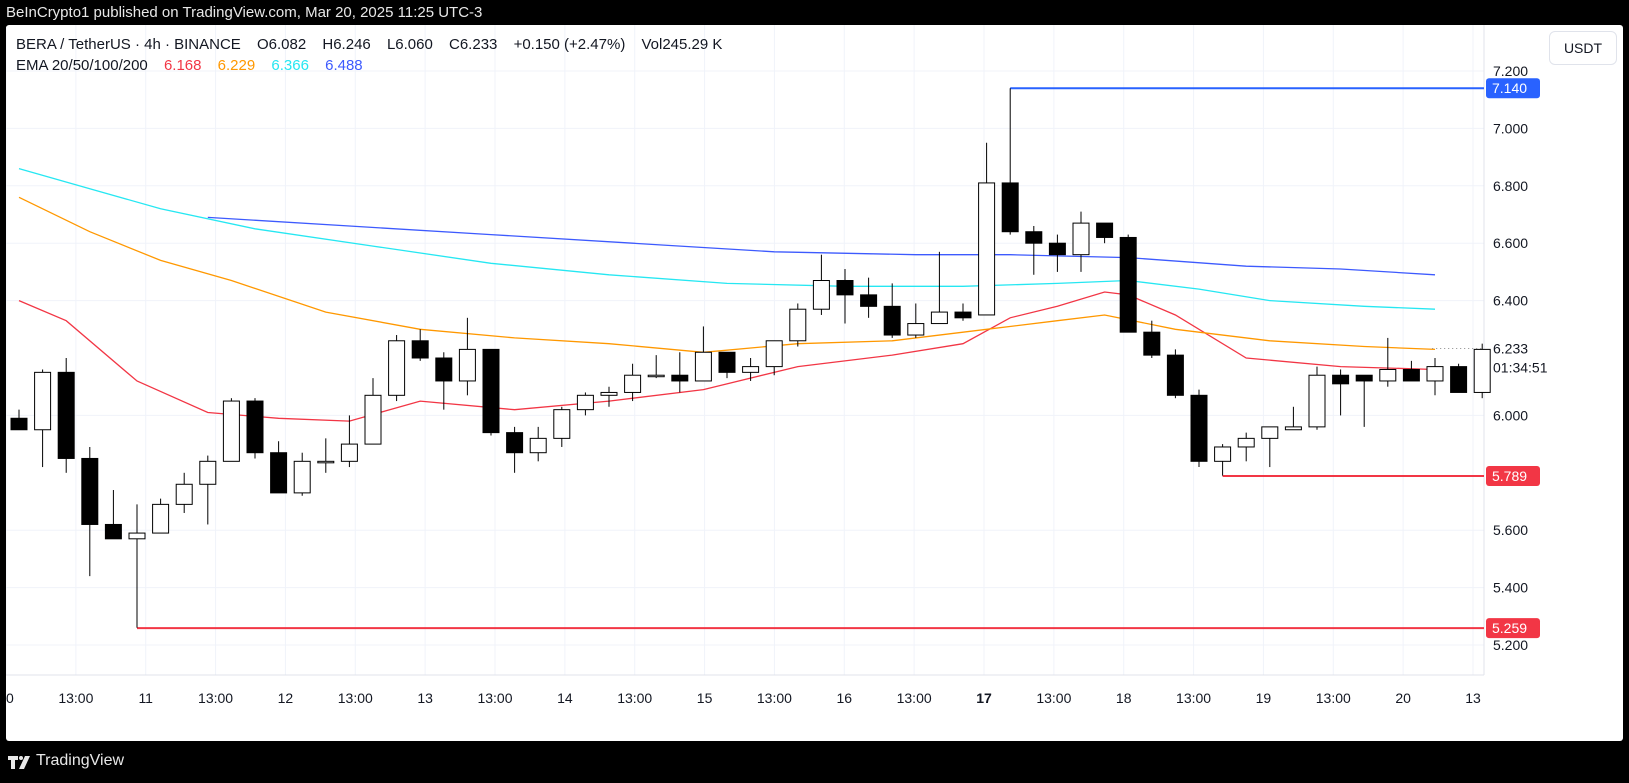 The width and height of the screenshot is (1629, 783). What do you see at coordinates (82, 65) in the screenshot?
I see `ema-label: EMA 20/50/100/200` at bounding box center [82, 65].